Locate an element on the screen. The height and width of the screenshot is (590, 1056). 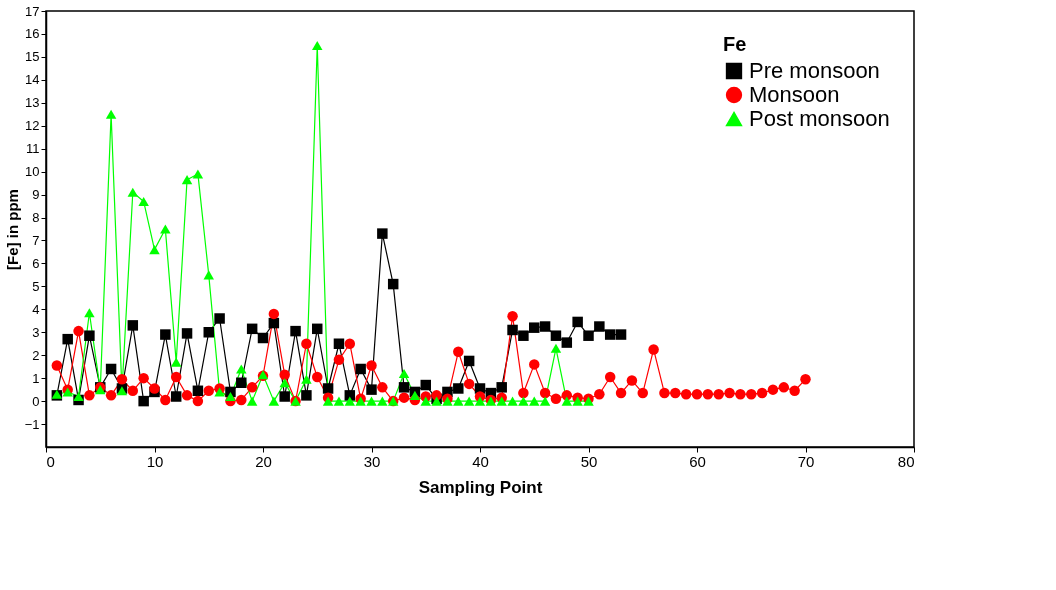
y-tick-label: 4 is located at coordinates (36, 309).